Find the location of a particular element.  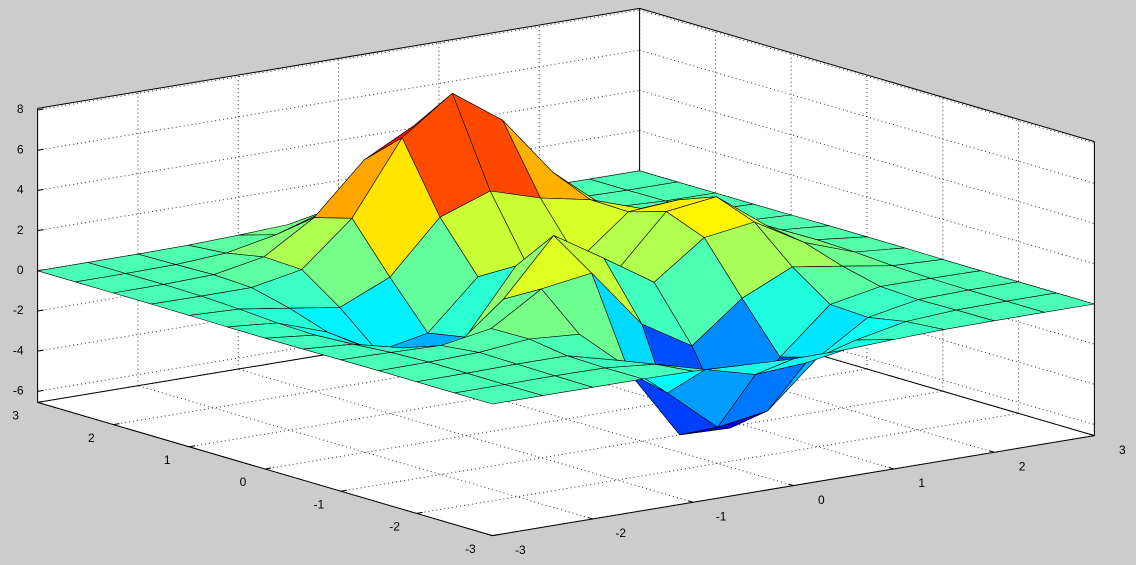

surface-patch is located at coordinates (498, 394).